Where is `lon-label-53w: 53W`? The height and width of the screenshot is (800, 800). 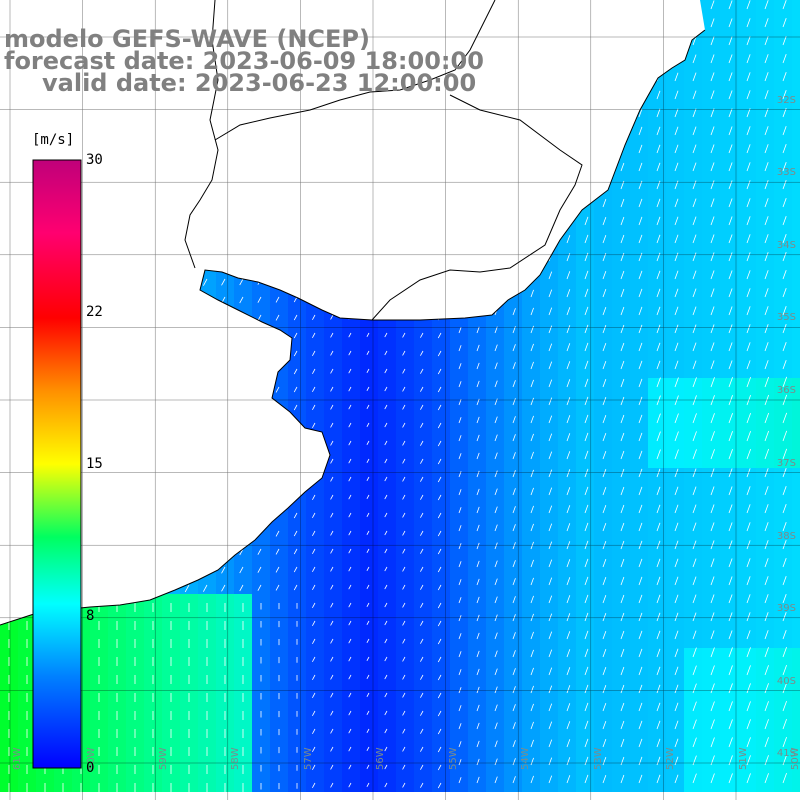 lon-label-53w: 53W is located at coordinates (598, 758).